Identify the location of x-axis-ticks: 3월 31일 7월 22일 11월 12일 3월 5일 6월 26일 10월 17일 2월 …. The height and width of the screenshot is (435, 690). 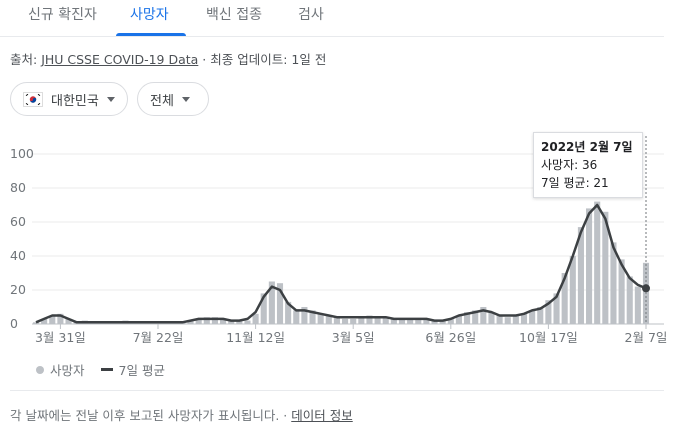
(351, 334).